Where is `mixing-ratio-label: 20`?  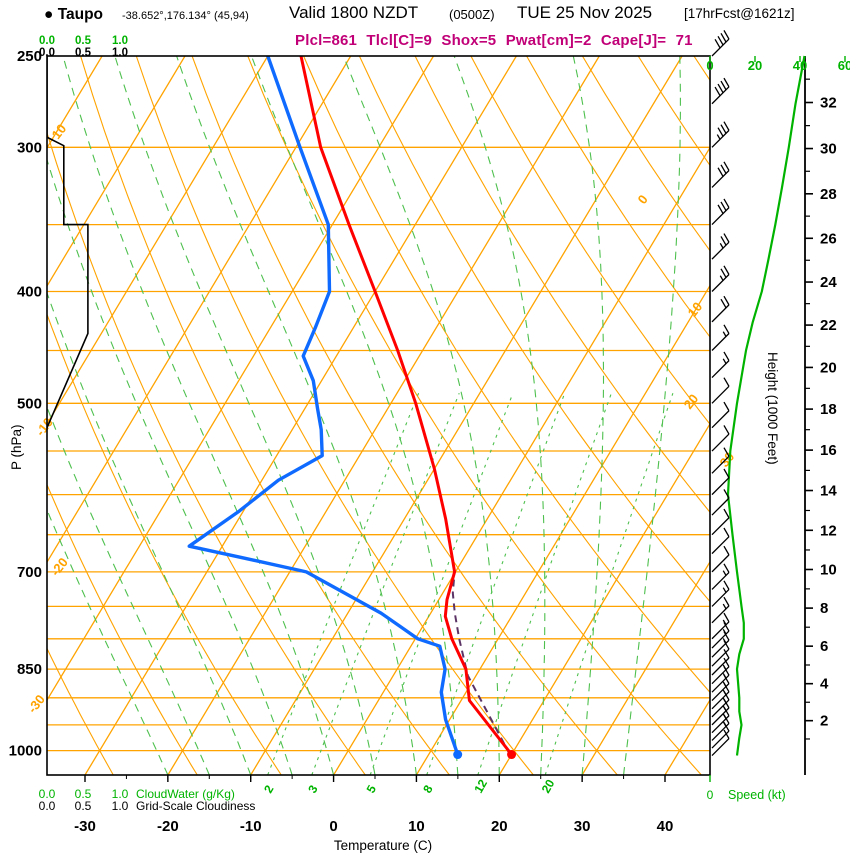
mixing-ratio-label: 20 is located at coordinates (548, 786).